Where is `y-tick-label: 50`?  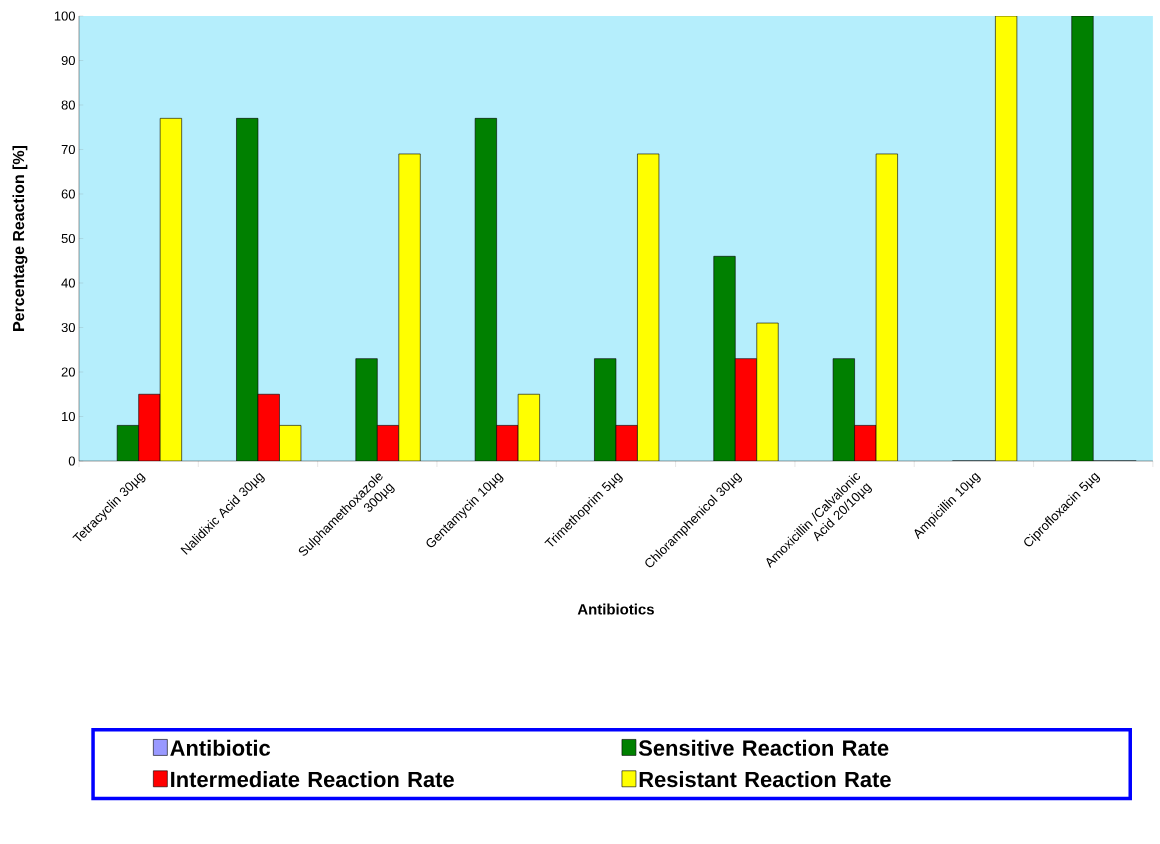 y-tick-label: 50 is located at coordinates (68, 238).